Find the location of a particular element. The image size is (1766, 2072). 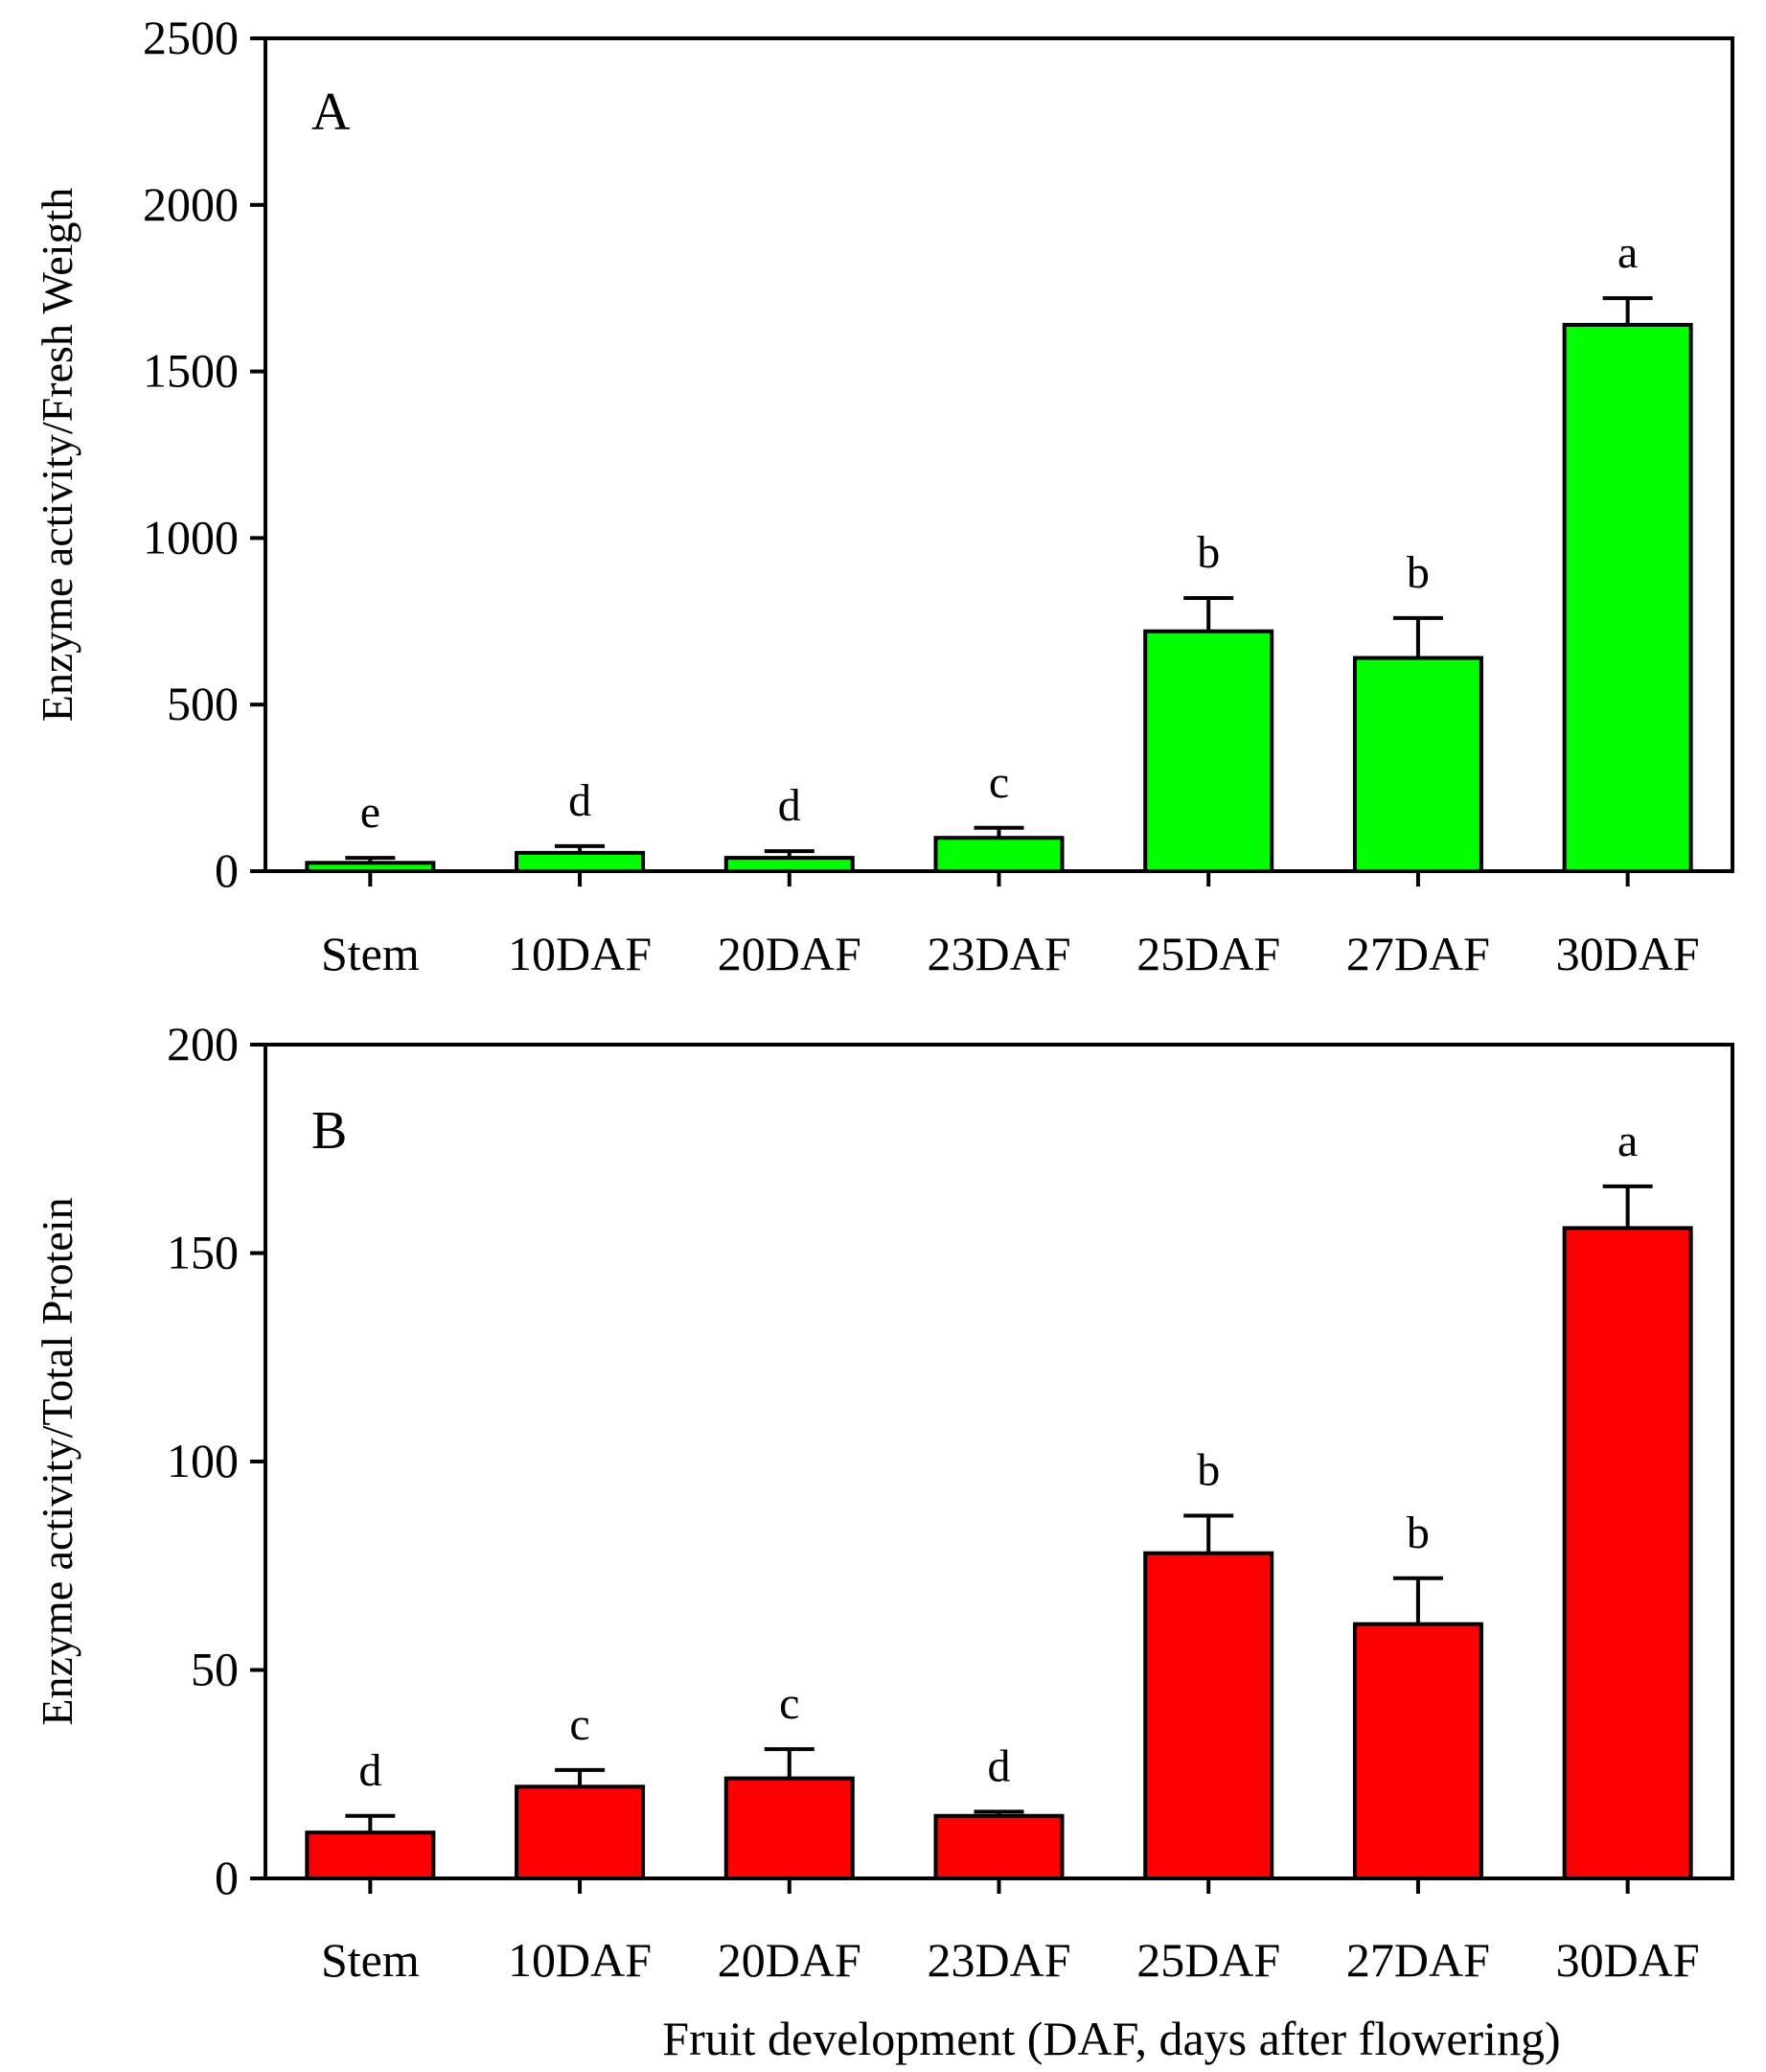

y-tick-label: 50 is located at coordinates (215, 1670).